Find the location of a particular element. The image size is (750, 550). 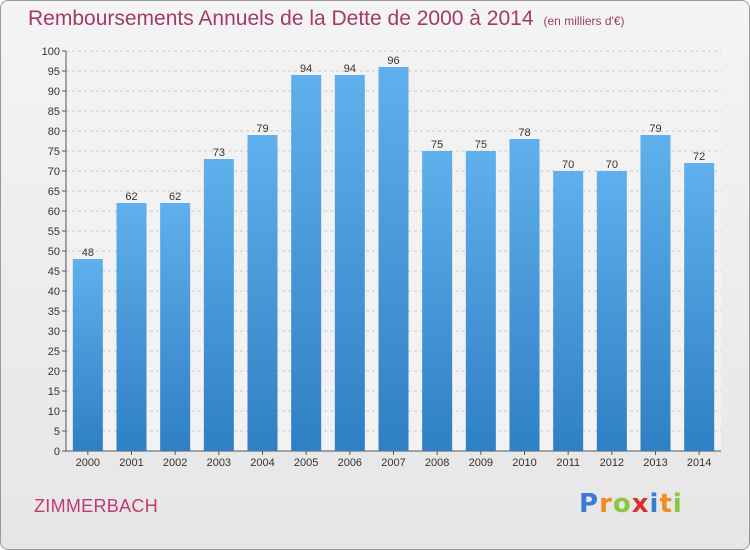

logo-letter: x is located at coordinates (640, 504).